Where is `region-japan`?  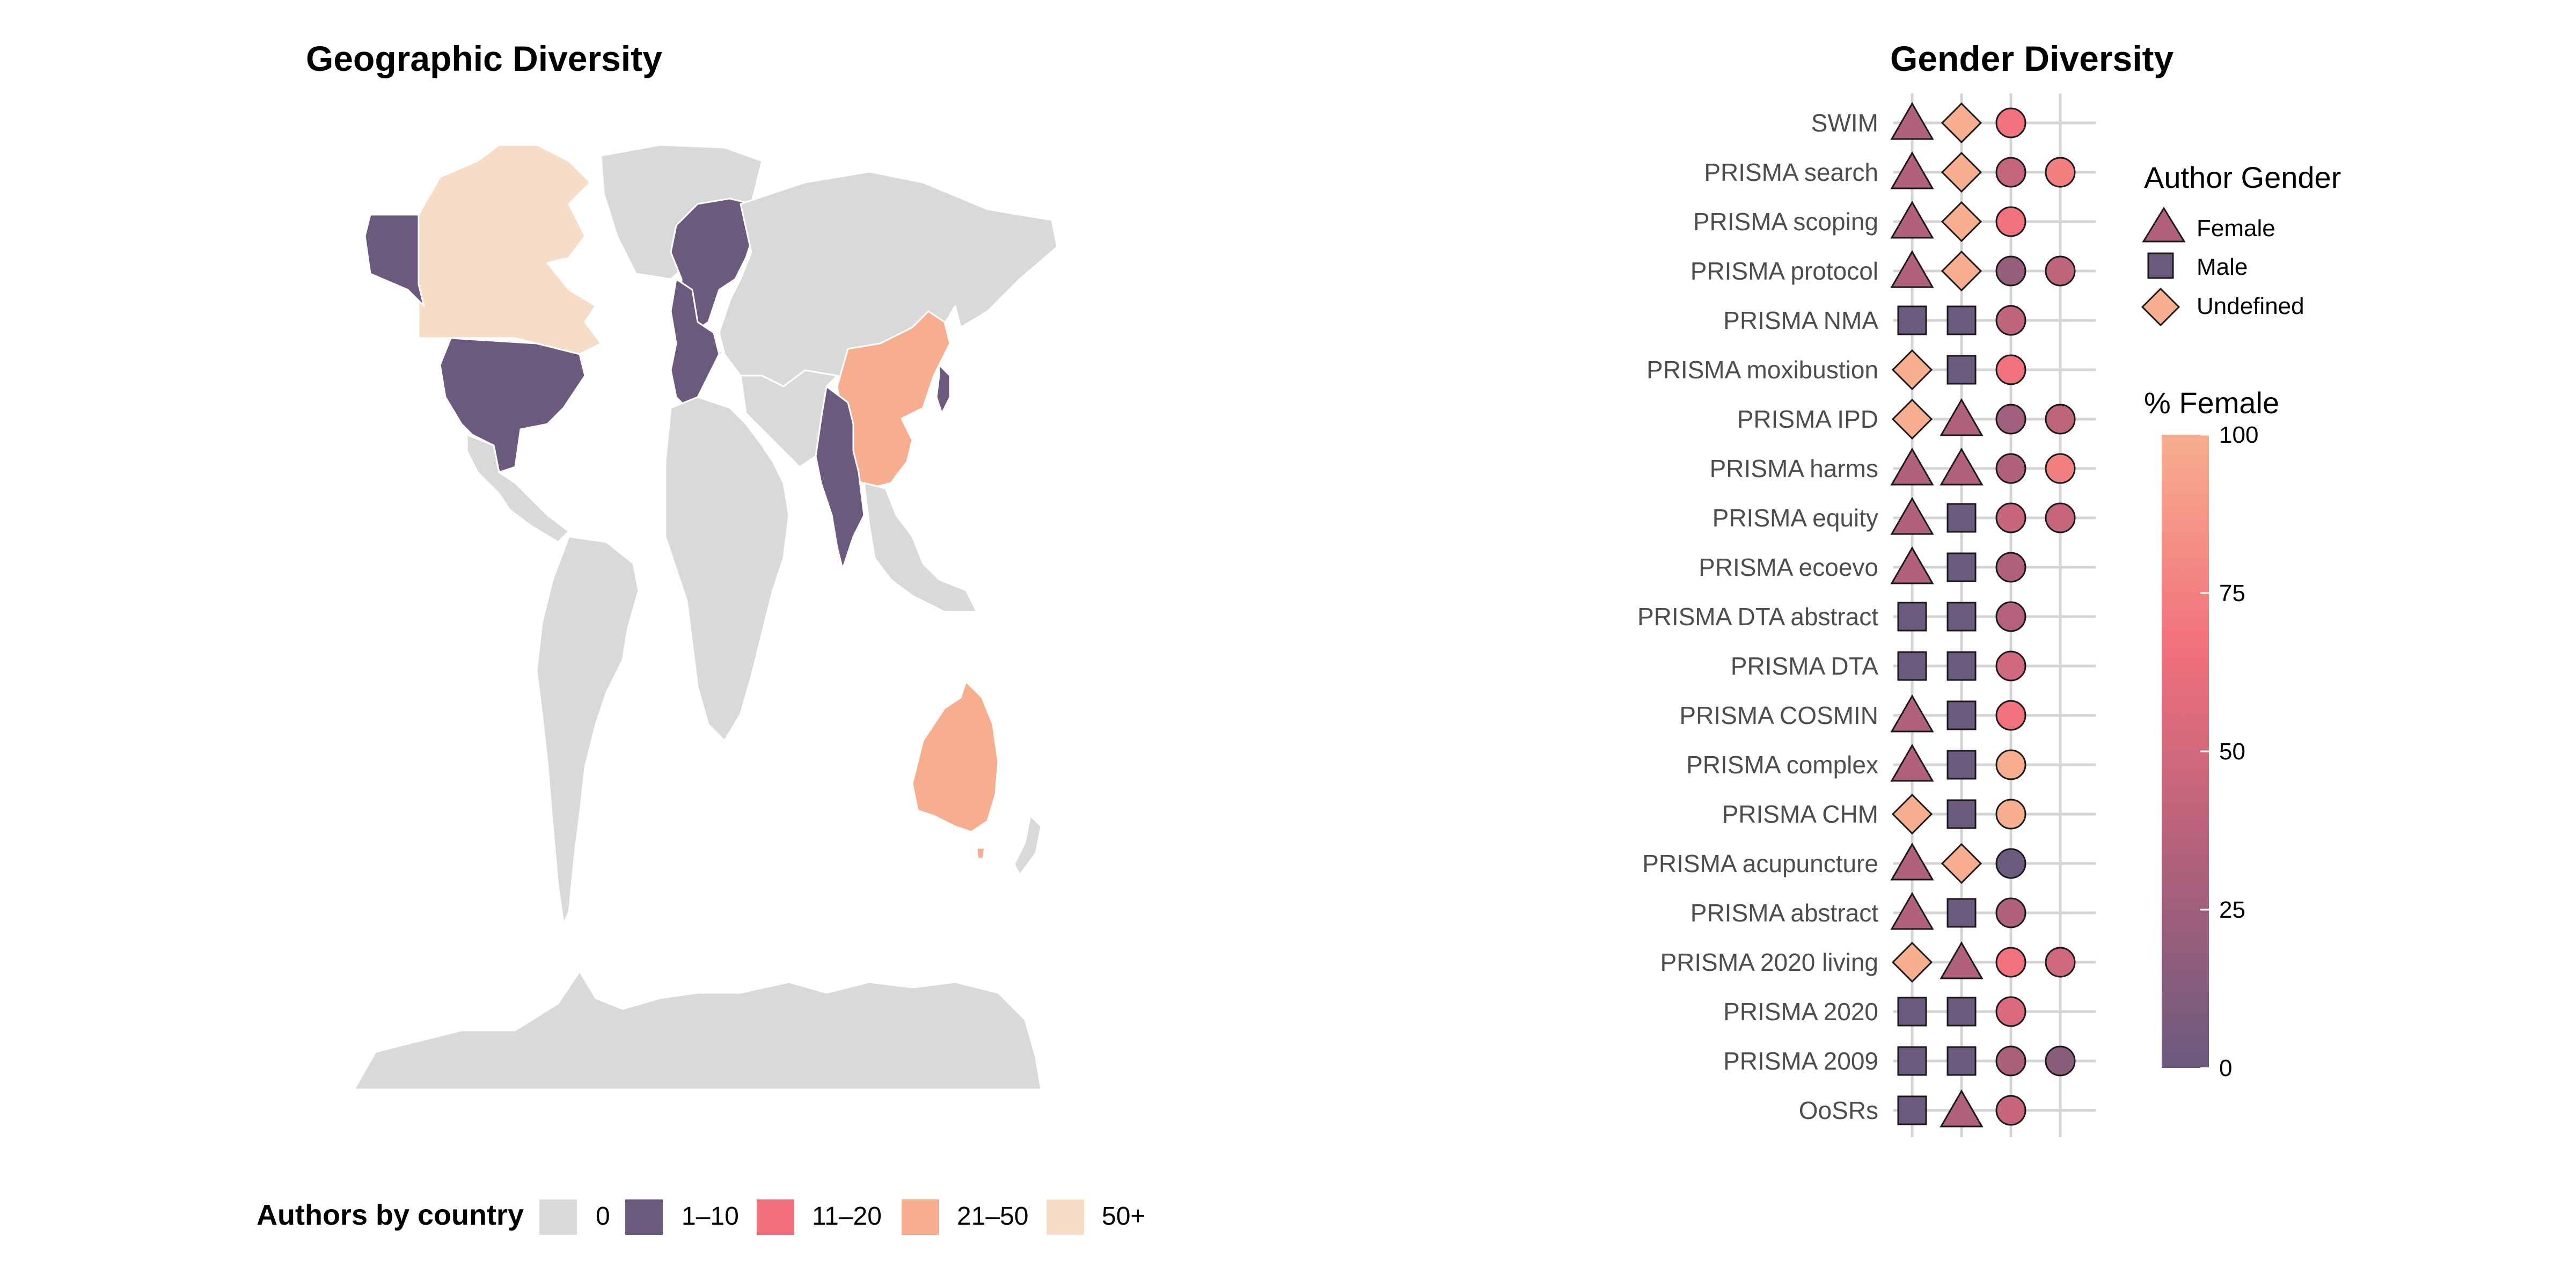 region-japan is located at coordinates (943, 389).